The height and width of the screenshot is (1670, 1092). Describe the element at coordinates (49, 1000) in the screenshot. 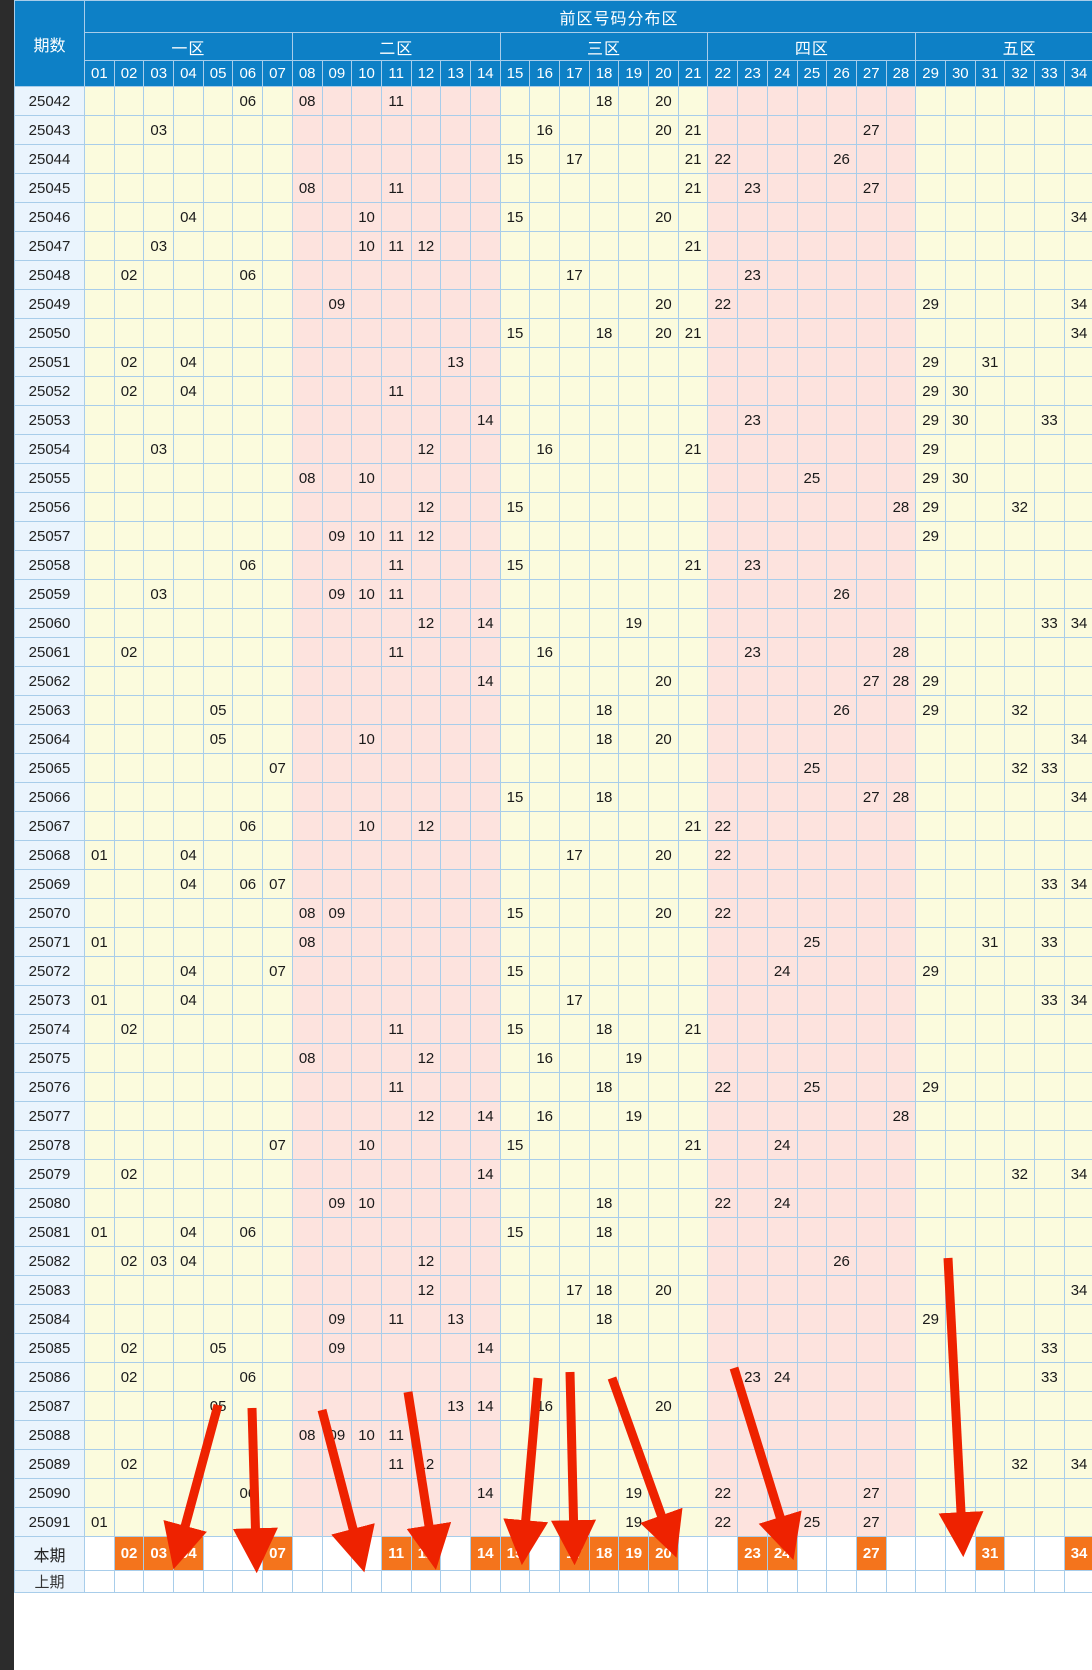

I see `period-label: 25073` at that location.